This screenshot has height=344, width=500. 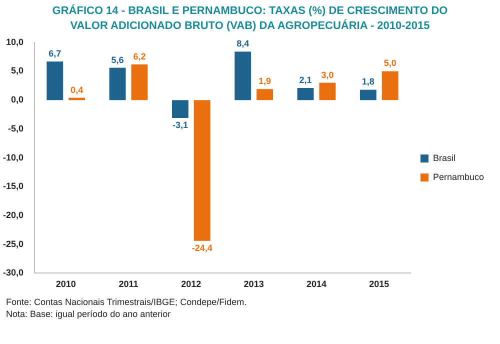 What do you see at coordinates (368, 81) in the screenshot?
I see `data-label: 1,8` at bounding box center [368, 81].